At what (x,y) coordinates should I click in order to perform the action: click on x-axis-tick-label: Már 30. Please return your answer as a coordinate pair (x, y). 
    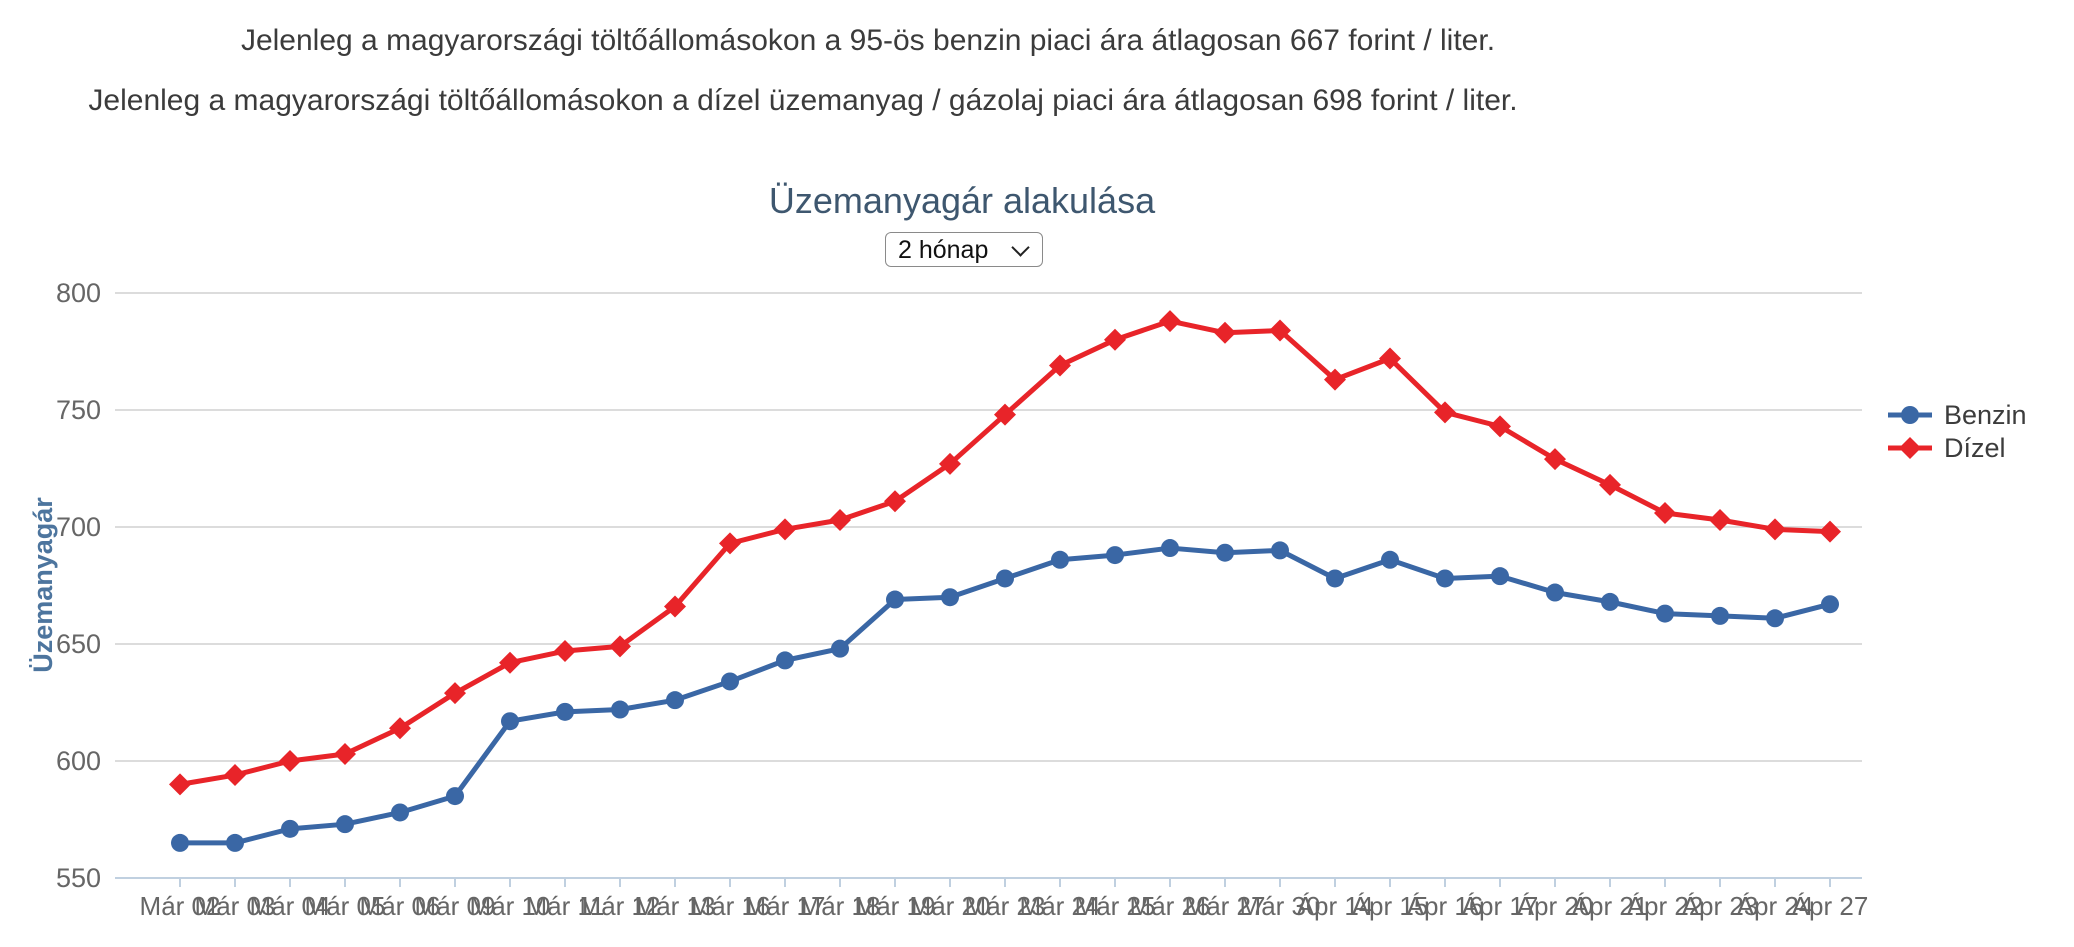
    Looking at the image, I should click on (1280, 906).